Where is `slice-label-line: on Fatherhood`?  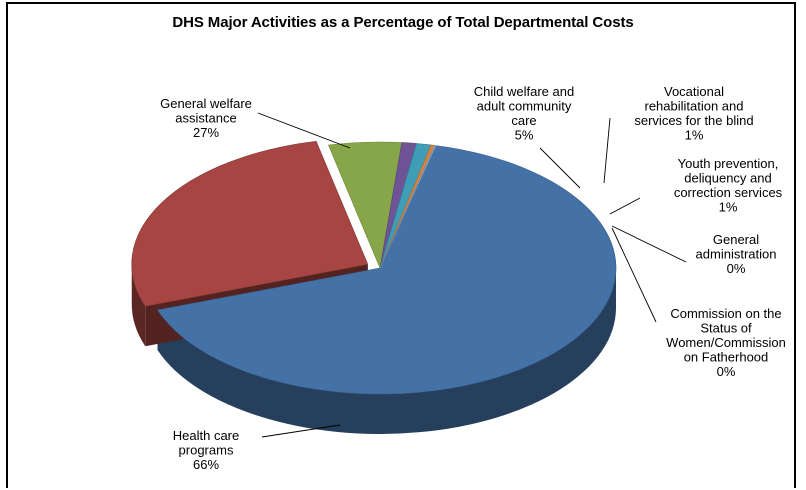
slice-label-line: on Fatherhood is located at coordinates (726, 357).